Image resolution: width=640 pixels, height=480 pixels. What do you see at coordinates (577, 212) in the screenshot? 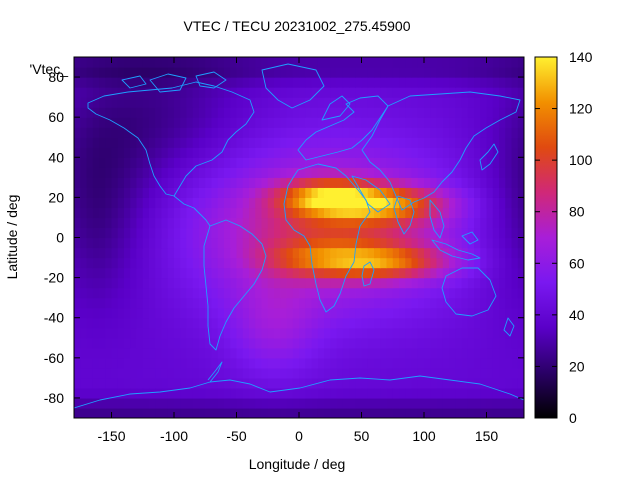
I see `colorbar-tick-label: 80` at bounding box center [577, 212].